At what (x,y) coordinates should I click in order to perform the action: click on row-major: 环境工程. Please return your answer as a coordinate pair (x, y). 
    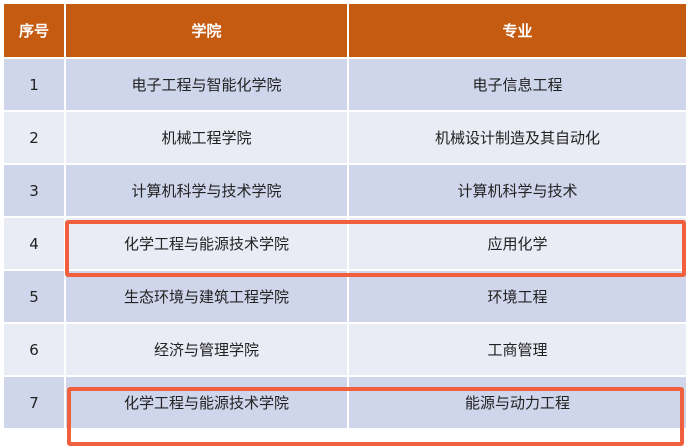
    Looking at the image, I should click on (517, 296).